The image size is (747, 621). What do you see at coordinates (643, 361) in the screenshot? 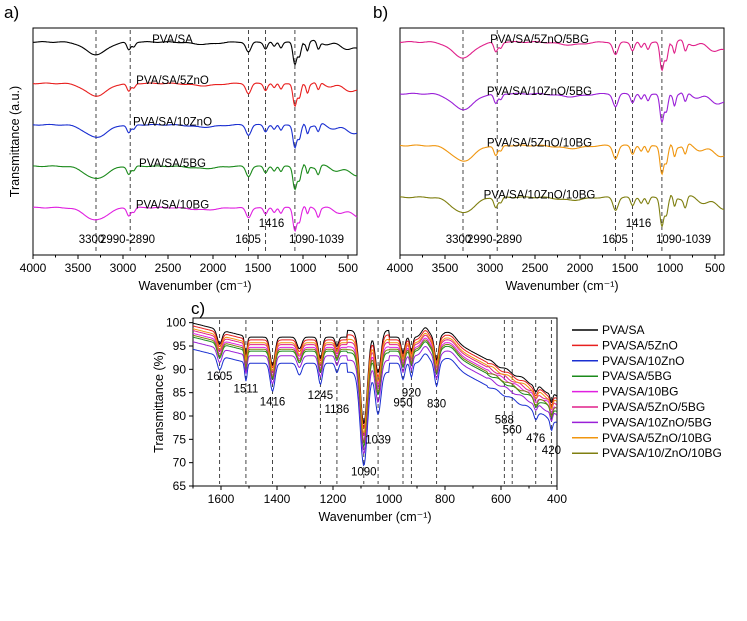
I see `legend-entry: PVA/SA/10ZnO` at bounding box center [643, 361].